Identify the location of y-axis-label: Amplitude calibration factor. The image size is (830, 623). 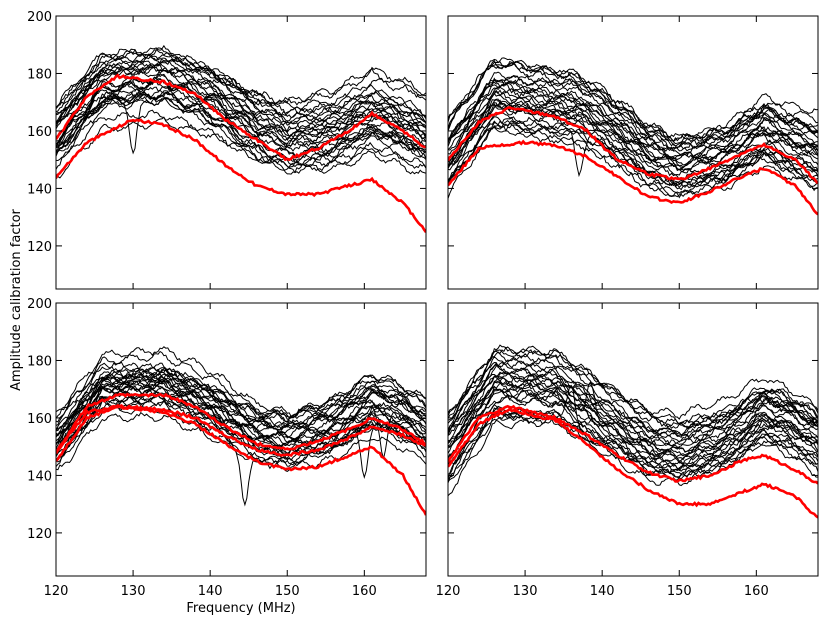
(16, 299).